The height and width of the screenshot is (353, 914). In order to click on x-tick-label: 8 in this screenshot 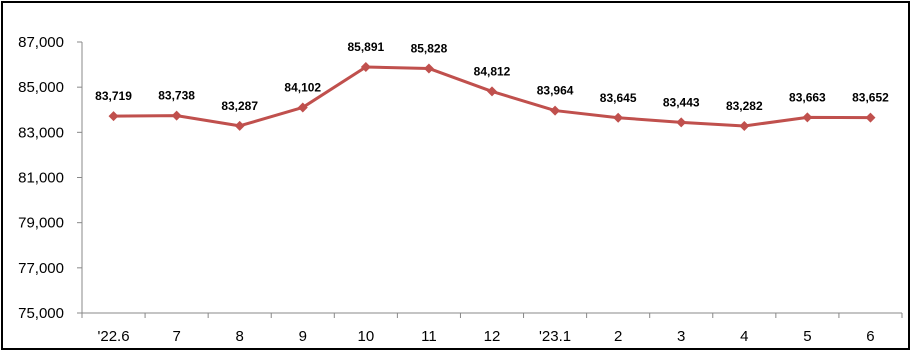, I will do `click(240, 336)`.